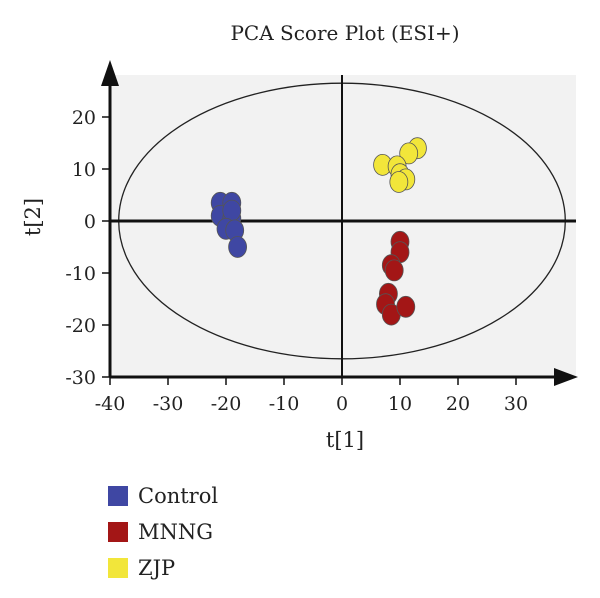 The width and height of the screenshot is (600, 598). I want to click on x-axis-label: t[1], so click(345, 440).